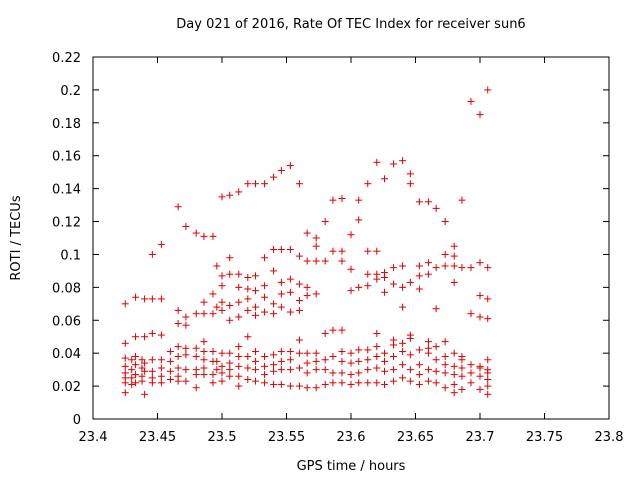 Image resolution: width=640 pixels, height=480 pixels. What do you see at coordinates (66, 321) in the screenshot?
I see `y-tick-label: 0.06` at bounding box center [66, 321].